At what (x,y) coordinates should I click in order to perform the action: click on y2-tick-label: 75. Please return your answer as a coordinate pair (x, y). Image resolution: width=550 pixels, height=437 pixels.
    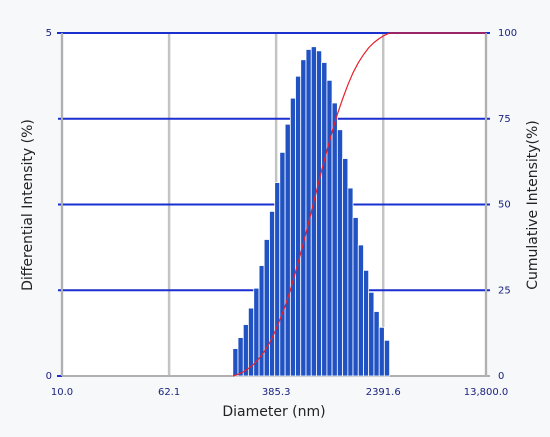
    Looking at the image, I should click on (504, 119).